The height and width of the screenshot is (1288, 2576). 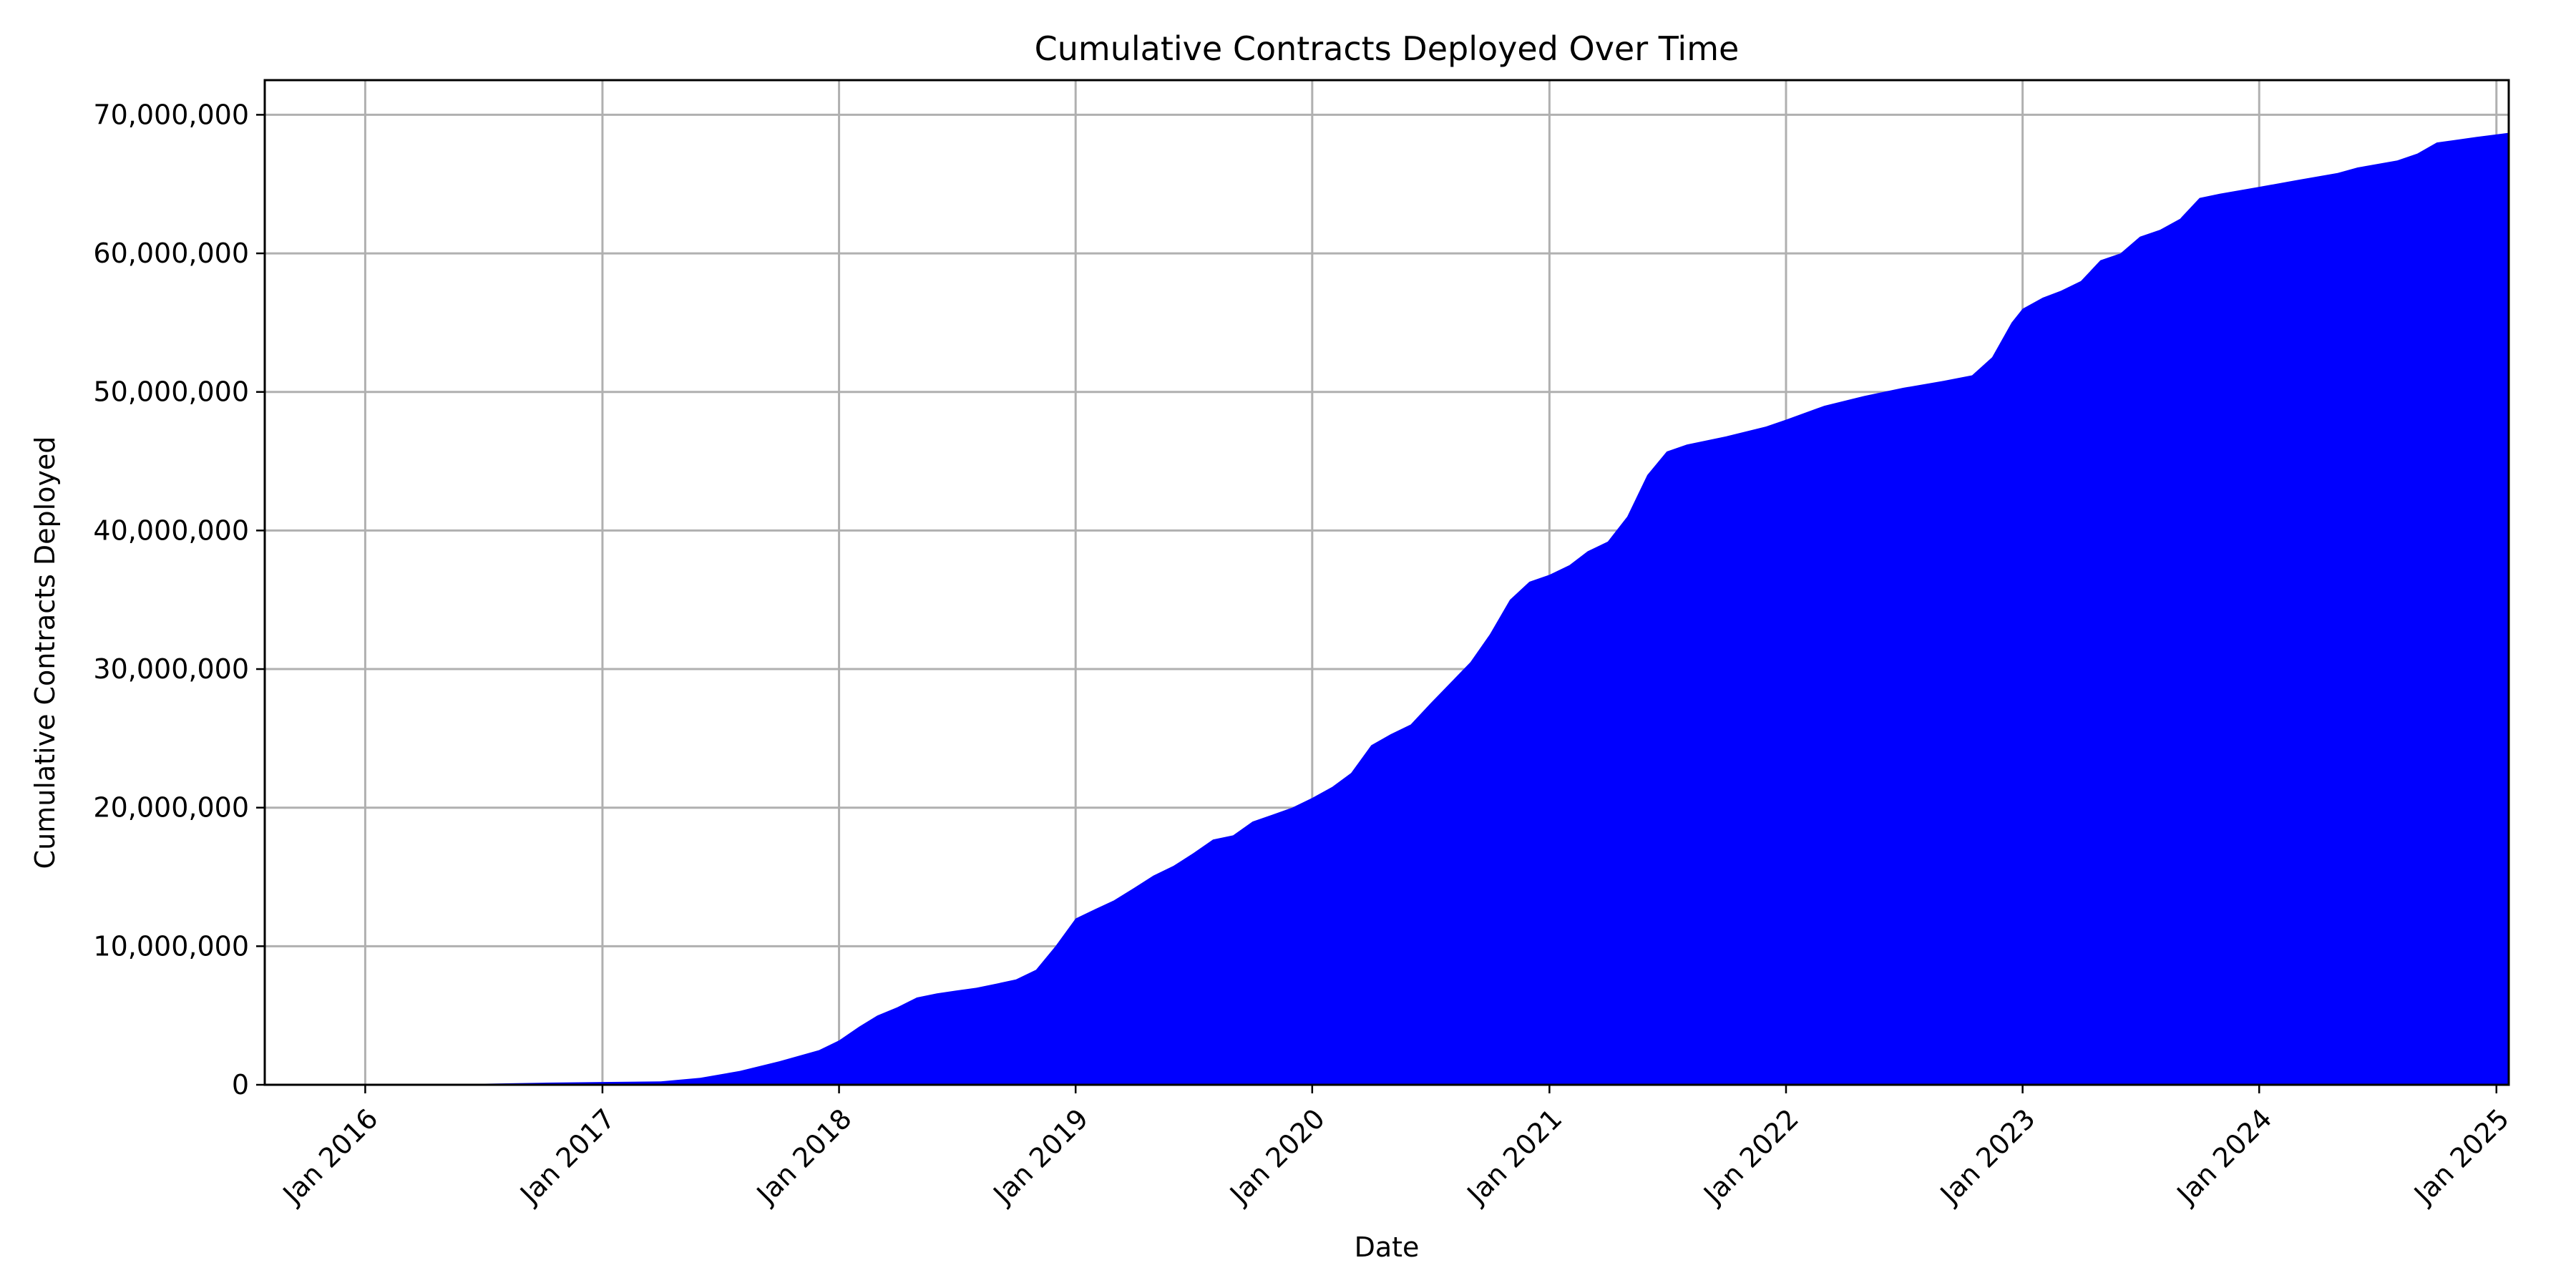 I want to click on y-axis-label: Cumulative Contracts Deployed, so click(x=45, y=652).